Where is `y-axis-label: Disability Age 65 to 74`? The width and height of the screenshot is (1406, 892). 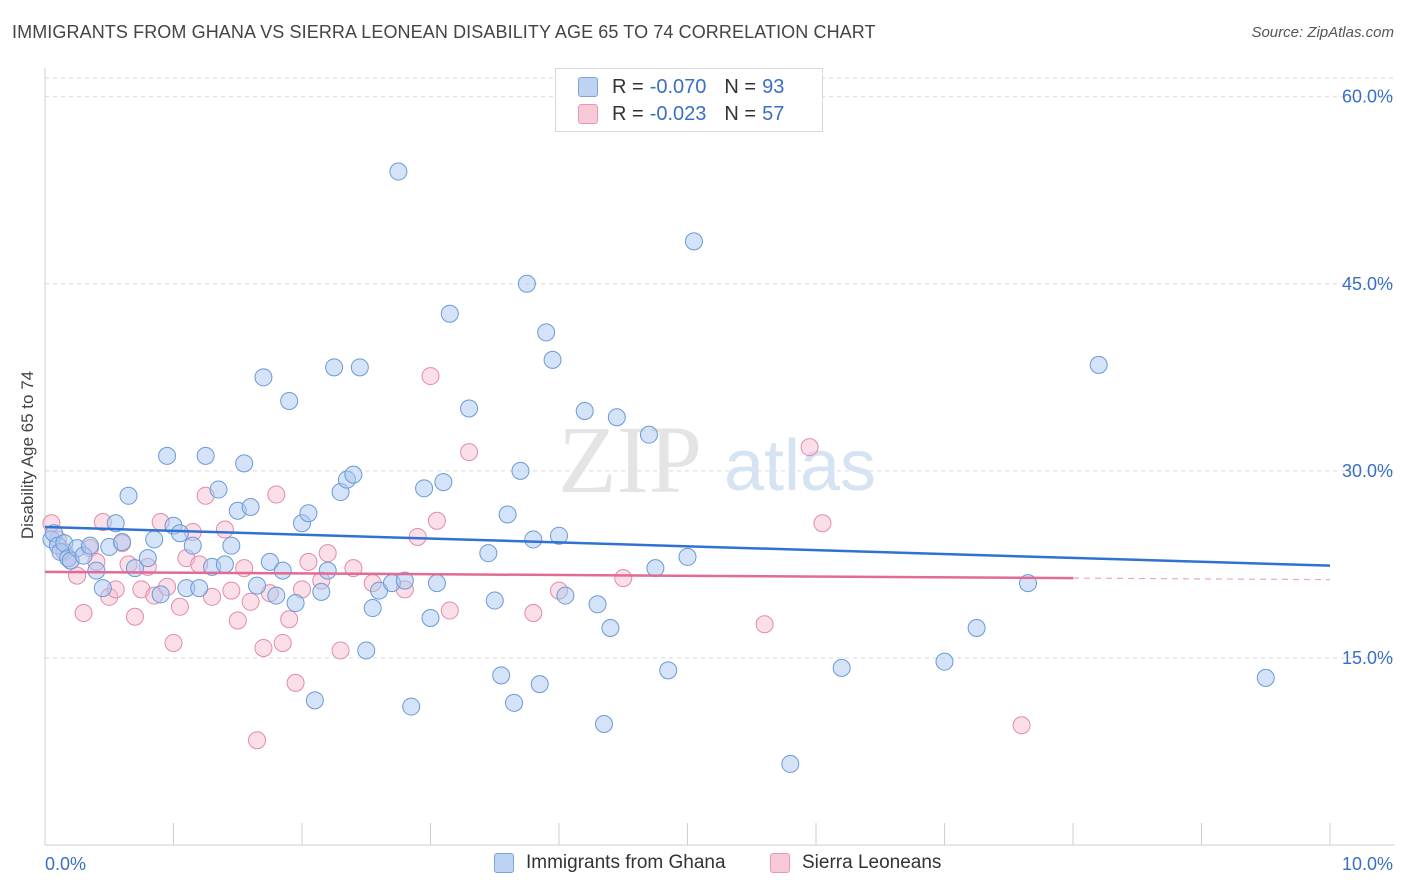 y-axis-label: Disability Age 65 to 74 is located at coordinates (27, 455).